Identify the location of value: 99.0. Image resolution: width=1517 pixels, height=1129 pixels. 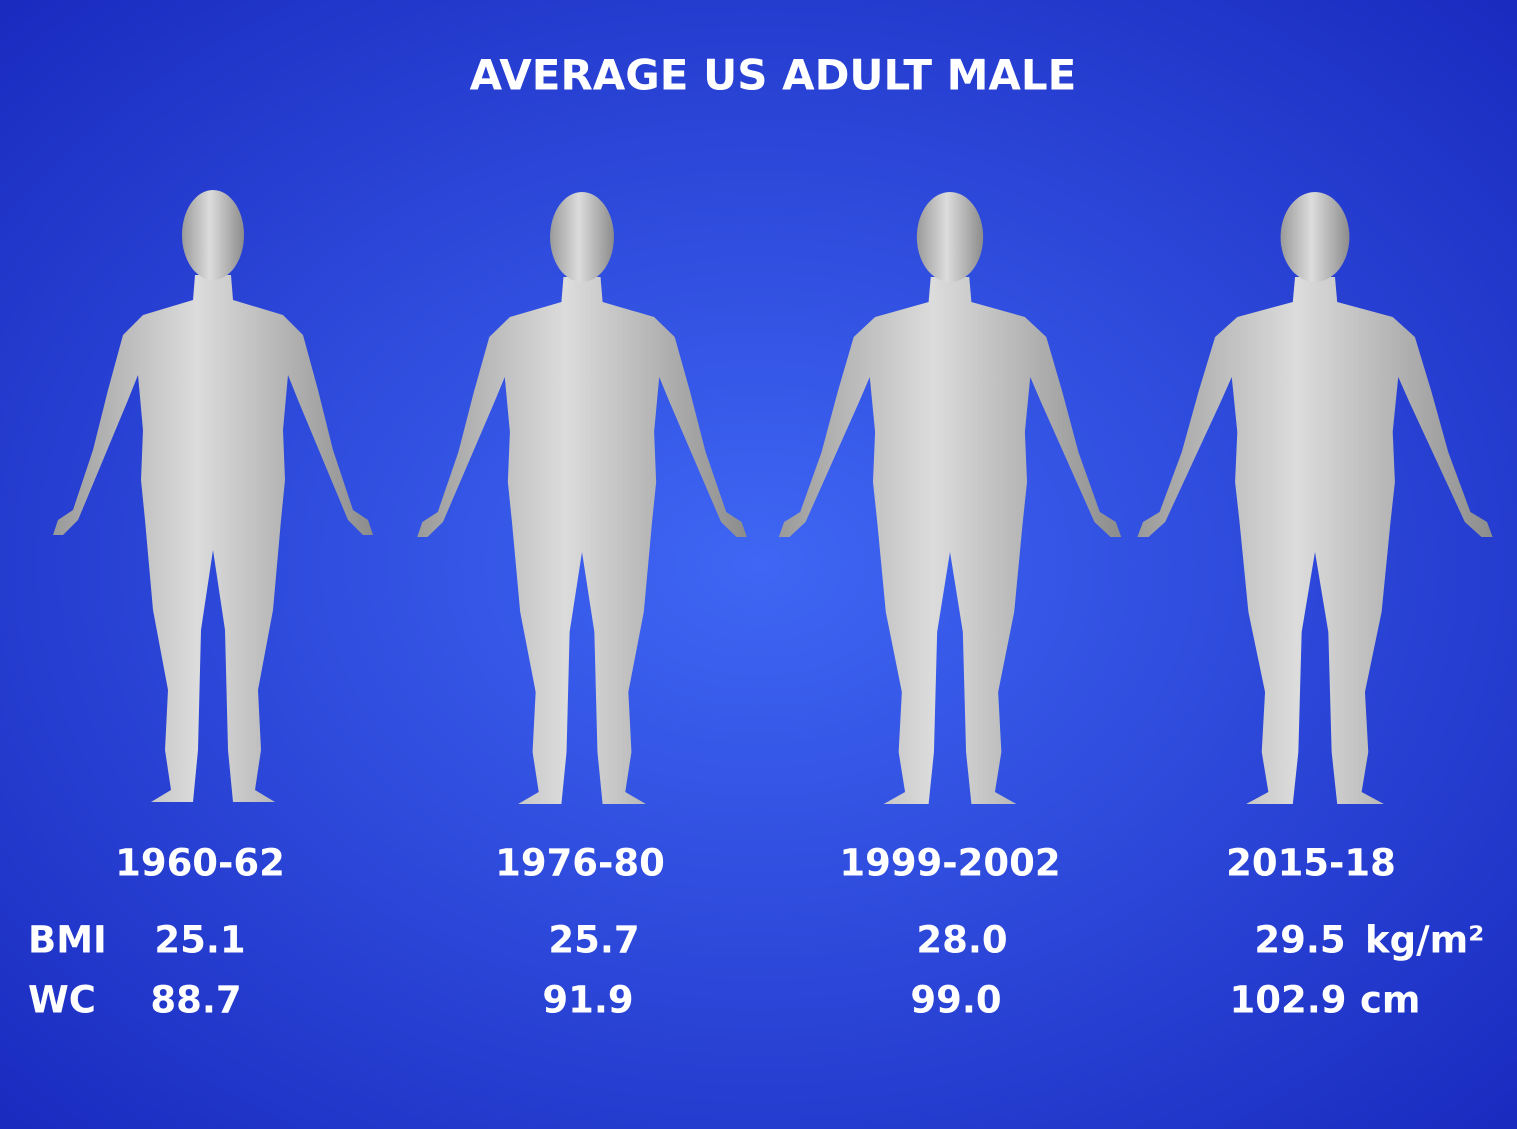
(955, 1000).